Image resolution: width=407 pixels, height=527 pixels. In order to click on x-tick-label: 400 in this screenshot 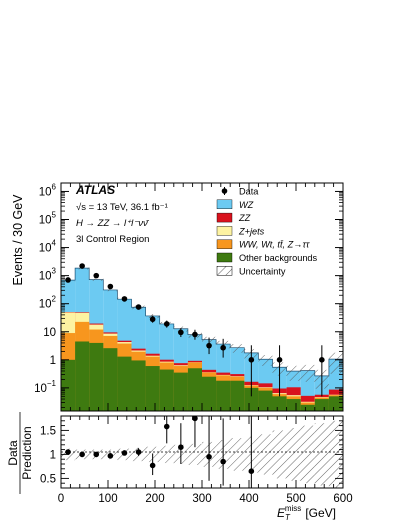, I will do `click(248, 499)`.